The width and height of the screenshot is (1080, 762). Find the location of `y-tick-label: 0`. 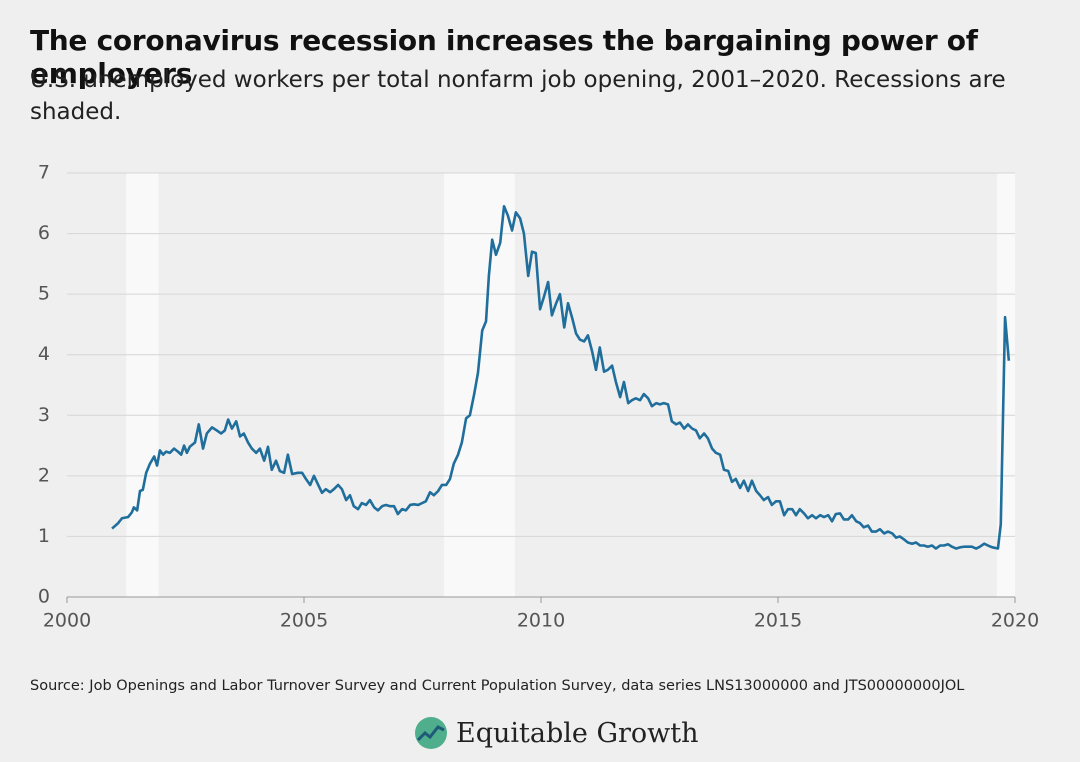

y-tick-label: 0 is located at coordinates (44, 597).